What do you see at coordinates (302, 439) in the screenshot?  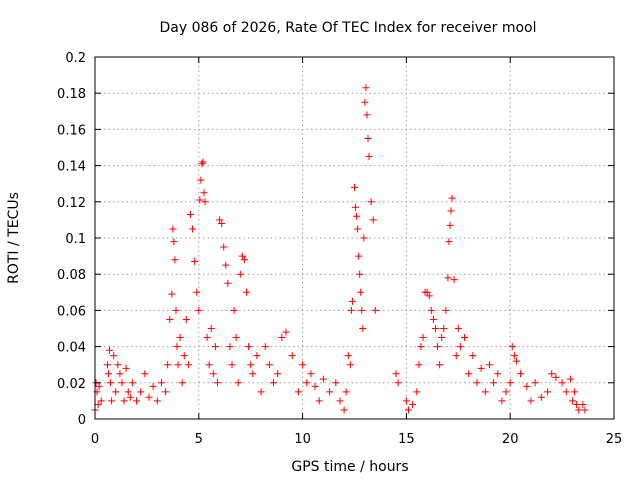 I see `x-tick-label: 10` at bounding box center [302, 439].